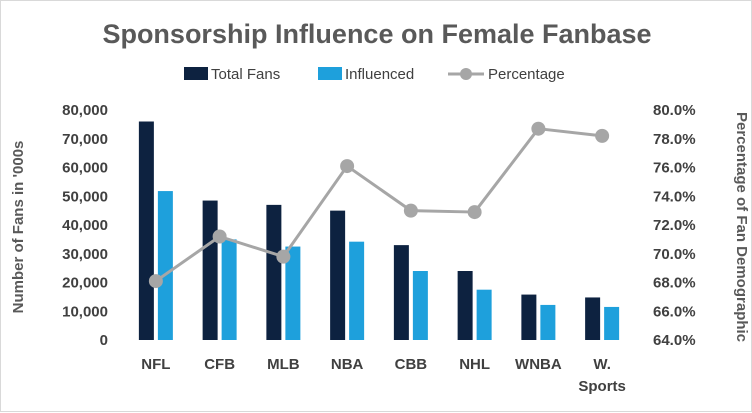  I want to click on category-label: NBA, so click(347, 364).